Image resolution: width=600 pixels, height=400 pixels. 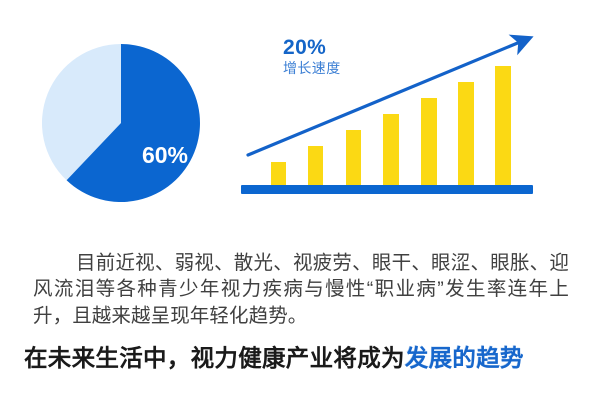 I want to click on headline: 在未来生活中，视力健康产业将成为发展的趋势, so click(x=304, y=358).